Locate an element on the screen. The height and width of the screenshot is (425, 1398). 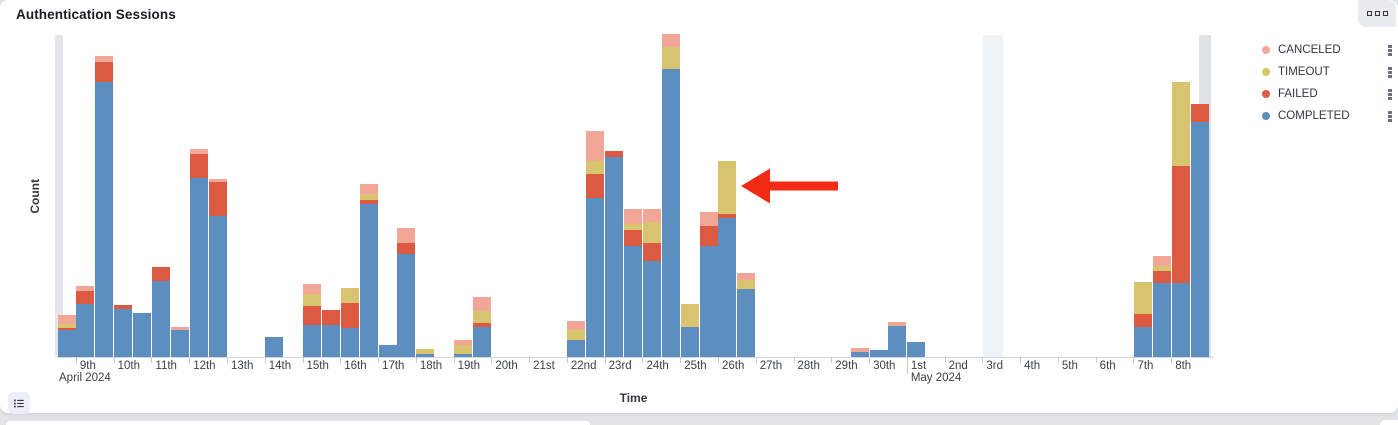
bar-apr-23-pm is located at coordinates (633, 196).